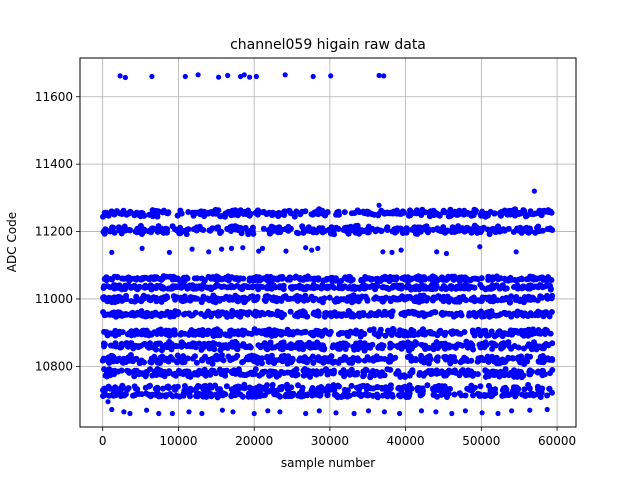 The width and height of the screenshot is (640, 480). What do you see at coordinates (330, 441) in the screenshot?
I see `x-tick-label: 30000` at bounding box center [330, 441].